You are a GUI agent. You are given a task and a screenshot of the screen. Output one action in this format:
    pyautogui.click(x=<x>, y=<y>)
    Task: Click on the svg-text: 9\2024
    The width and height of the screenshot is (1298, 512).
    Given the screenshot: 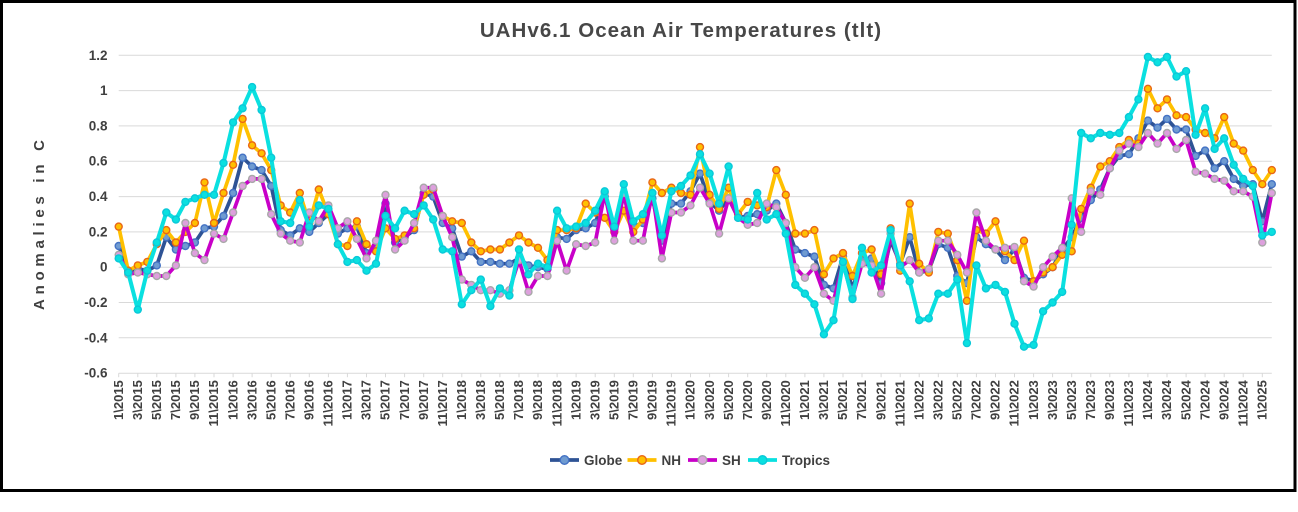 What is the action you would take?
    pyautogui.click(x=1223, y=399)
    